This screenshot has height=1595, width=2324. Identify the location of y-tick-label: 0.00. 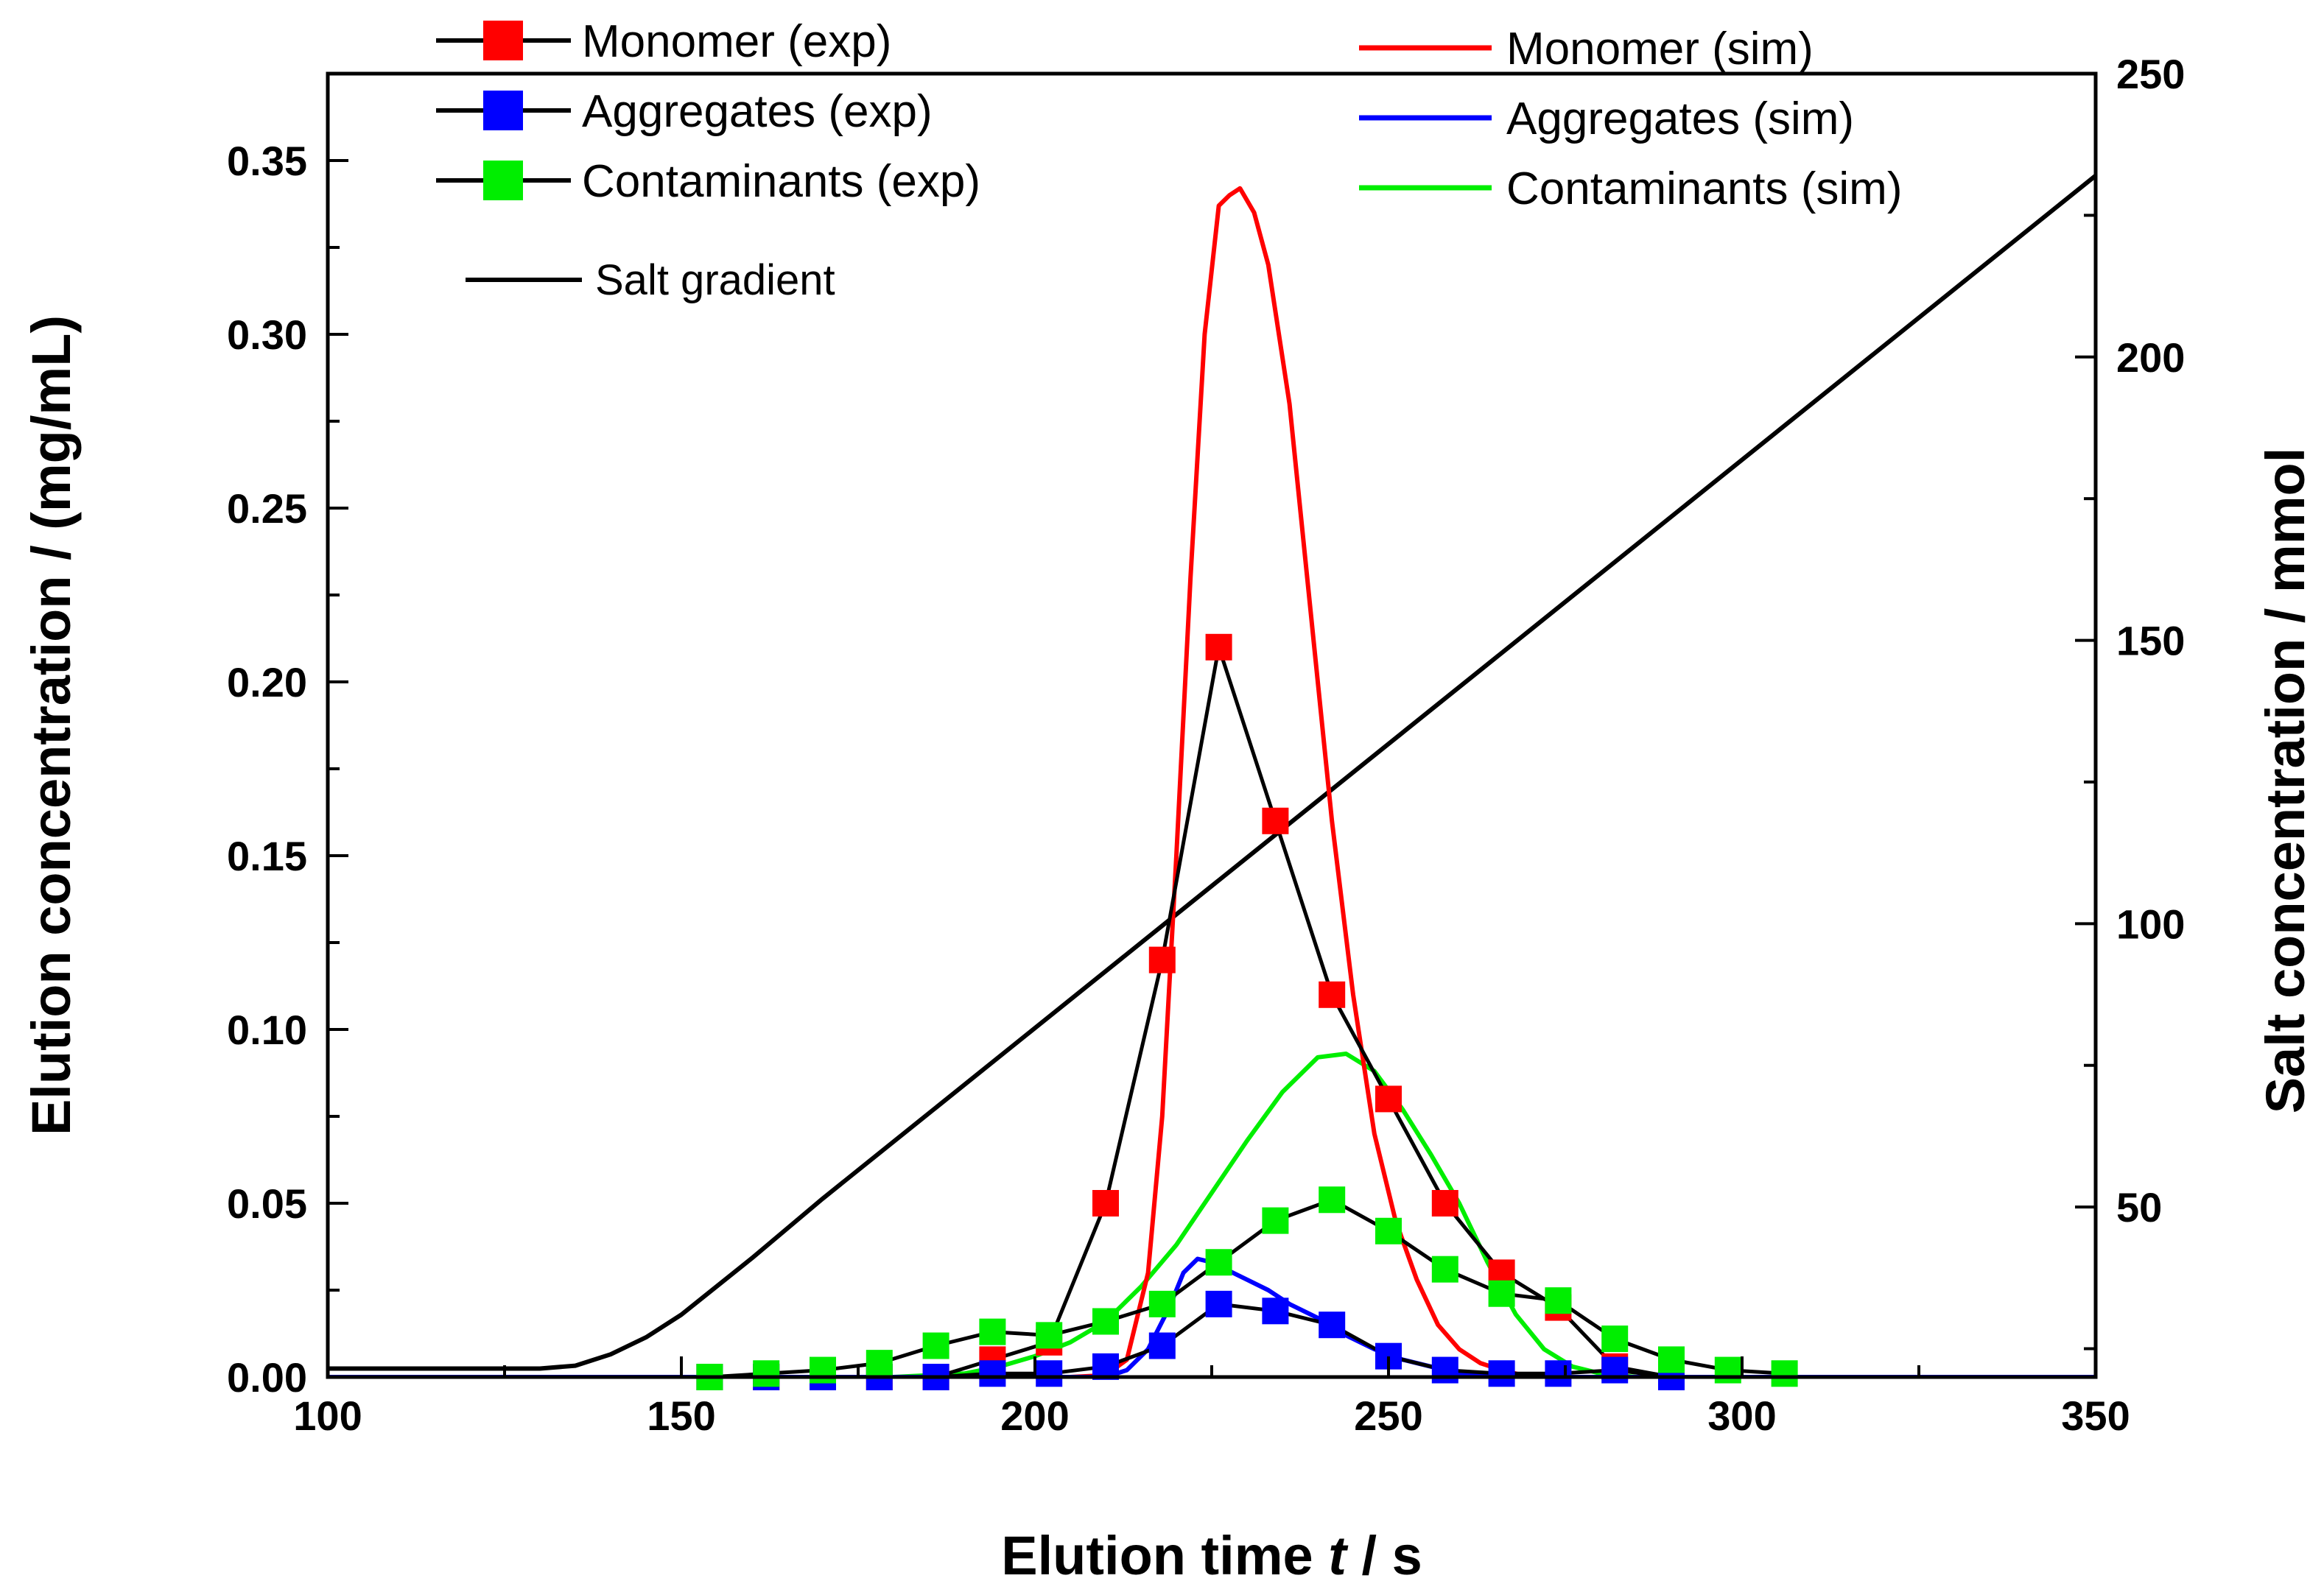
(267, 1377).